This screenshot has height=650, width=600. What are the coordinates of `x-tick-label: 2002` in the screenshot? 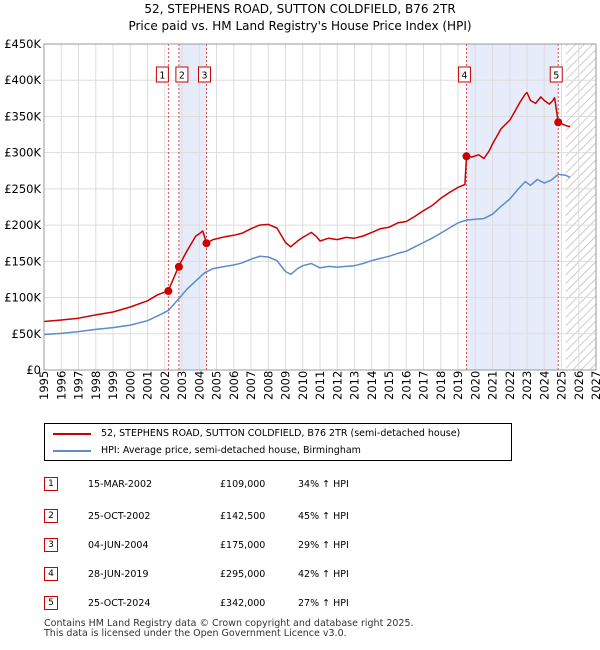 It's located at (165, 385).